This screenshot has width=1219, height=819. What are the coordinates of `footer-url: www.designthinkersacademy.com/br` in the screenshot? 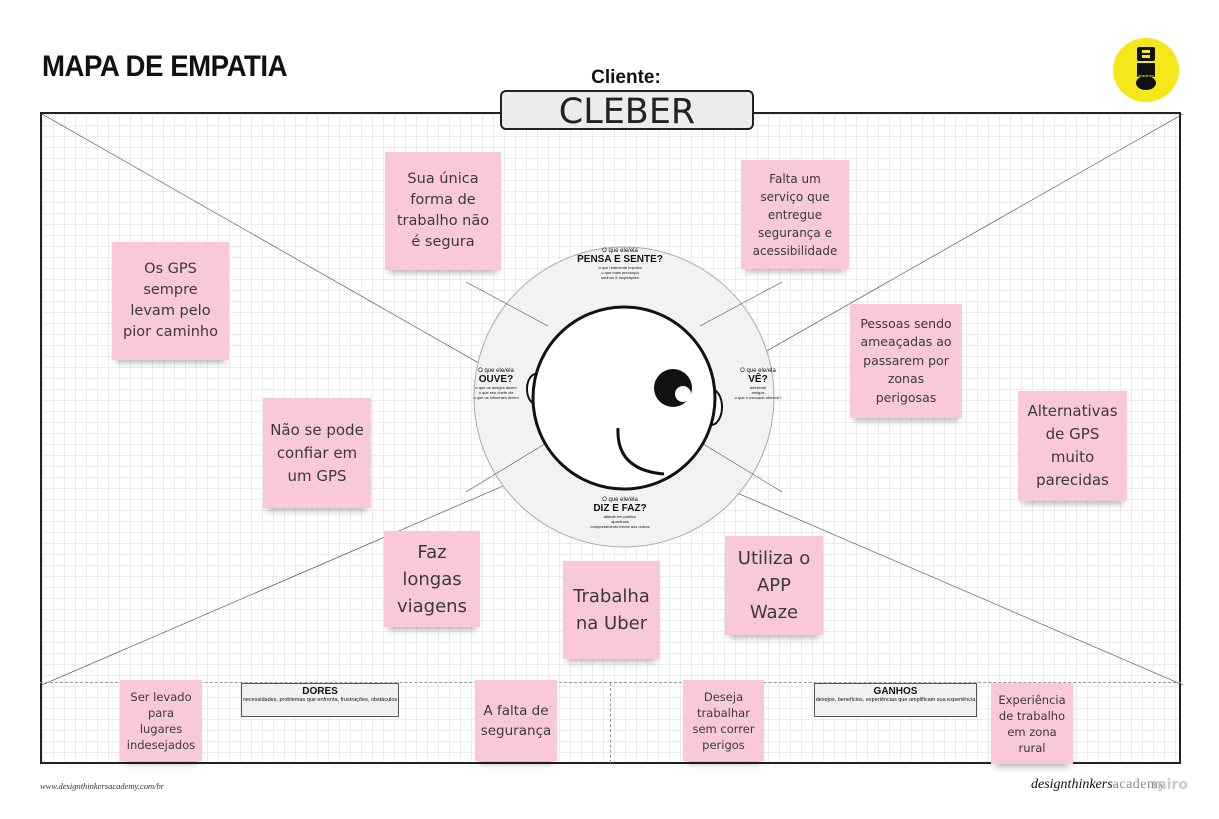 It's located at (102, 786).